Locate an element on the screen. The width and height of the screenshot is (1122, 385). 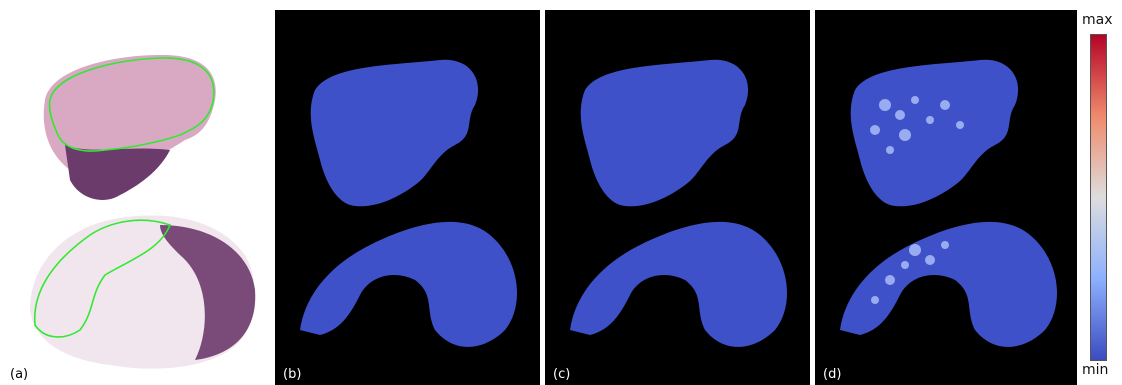
upper-outline is located at coordinates (131, 104).